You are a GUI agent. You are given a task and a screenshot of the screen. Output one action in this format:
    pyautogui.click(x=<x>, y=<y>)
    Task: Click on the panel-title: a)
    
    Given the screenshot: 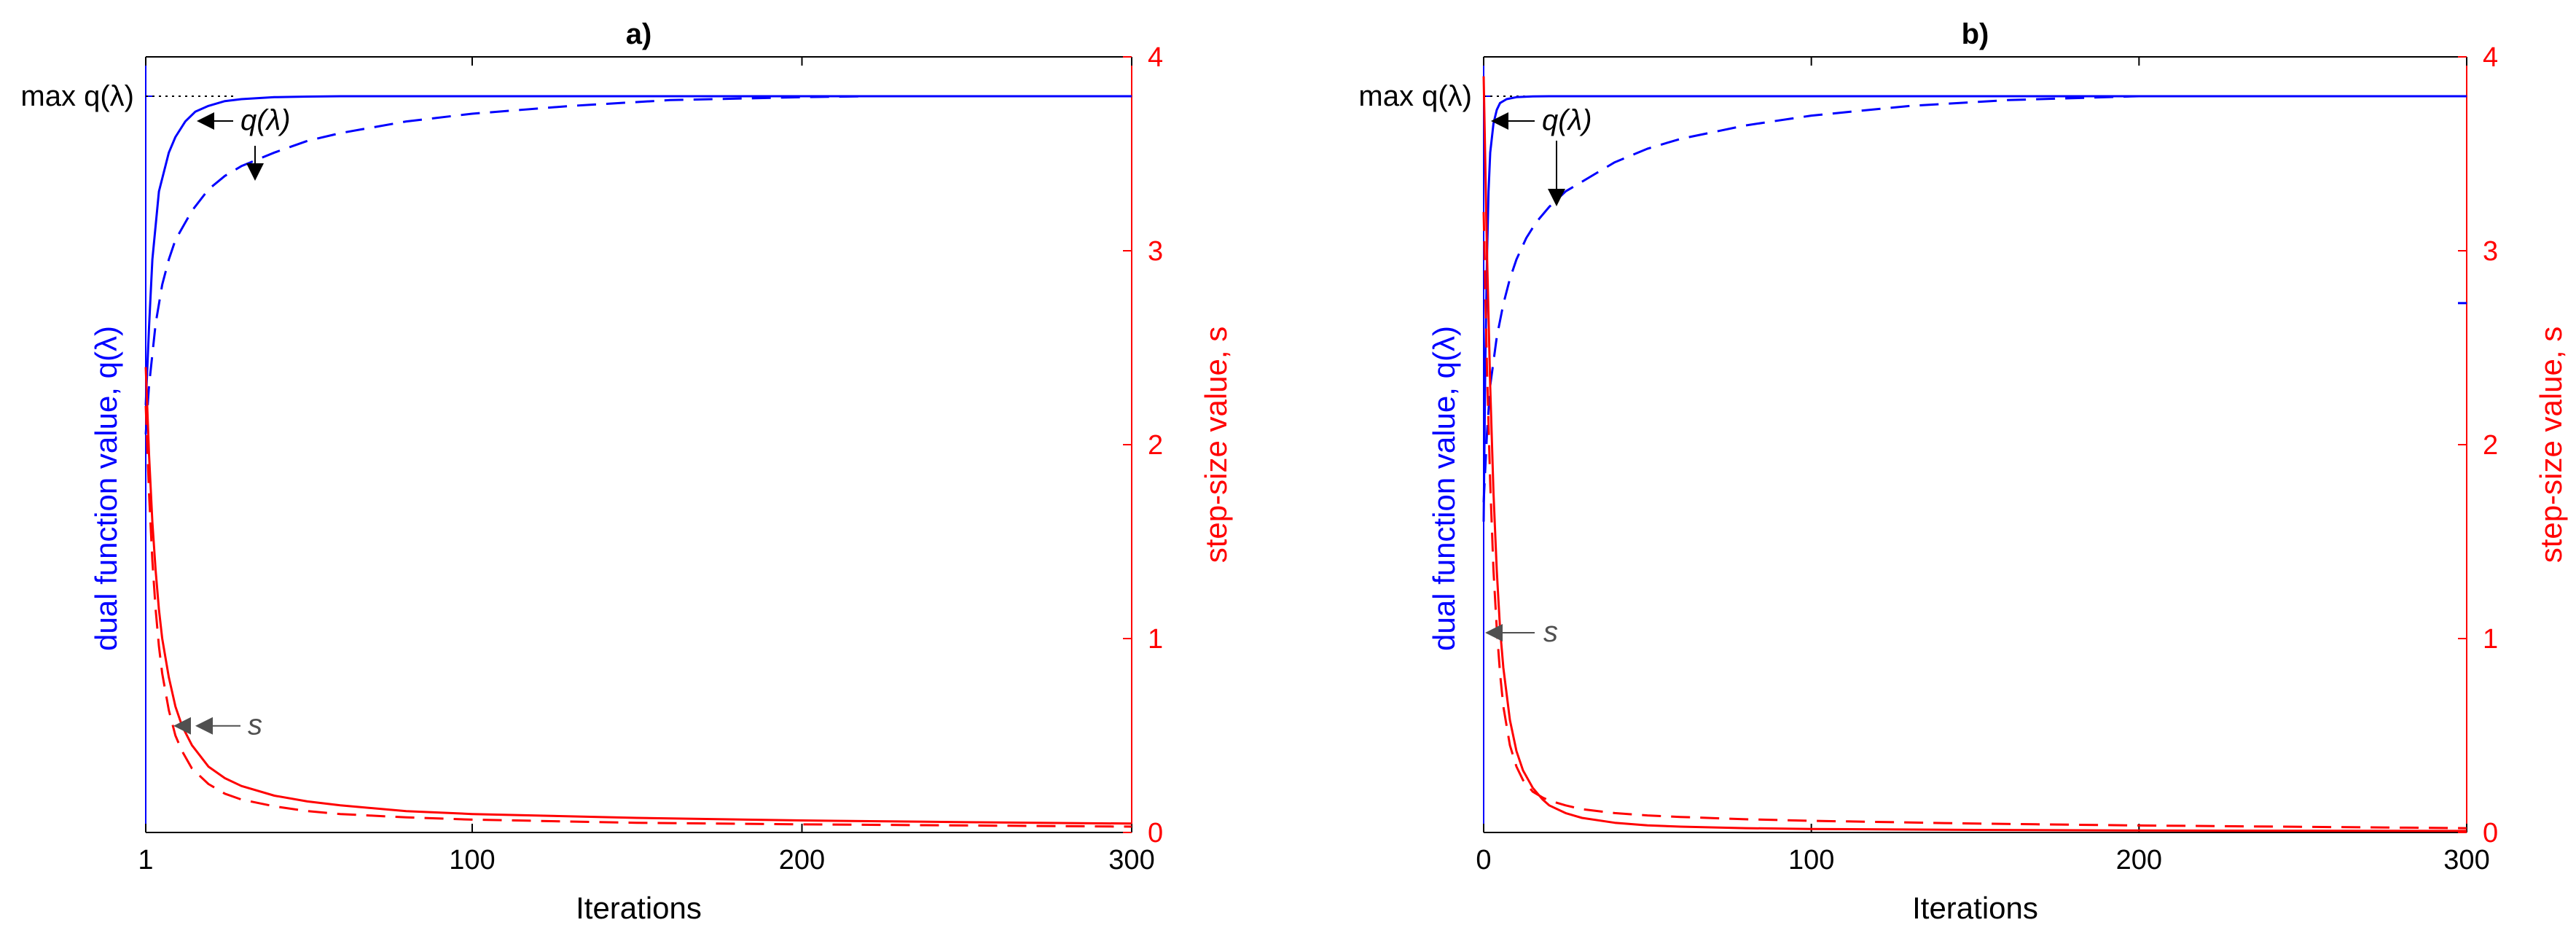 What is the action you would take?
    pyautogui.click(x=639, y=34)
    